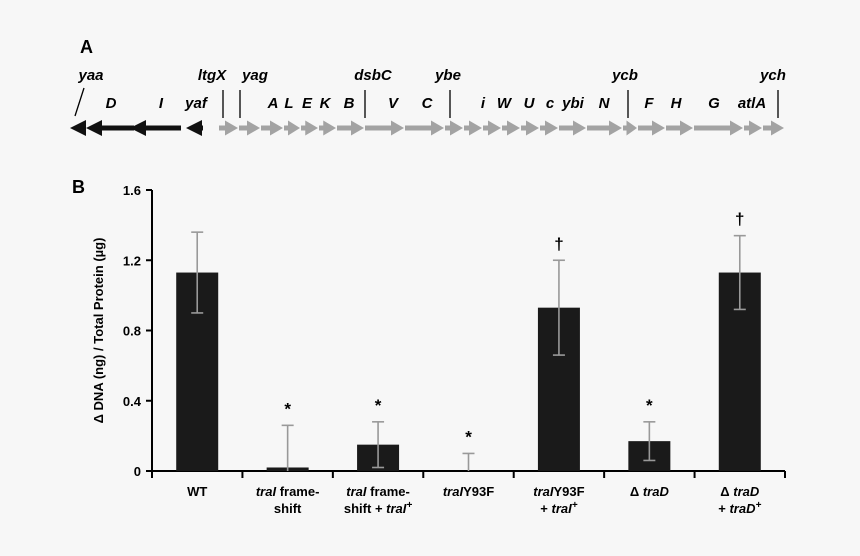  What do you see at coordinates (307, 103) in the screenshot?
I see `gene-label-E: E` at bounding box center [307, 103].